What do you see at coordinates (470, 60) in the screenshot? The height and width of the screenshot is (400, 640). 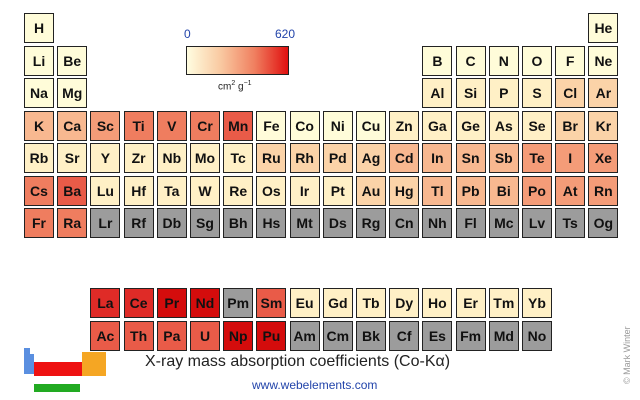 I see `element-cell-c: C` at bounding box center [470, 60].